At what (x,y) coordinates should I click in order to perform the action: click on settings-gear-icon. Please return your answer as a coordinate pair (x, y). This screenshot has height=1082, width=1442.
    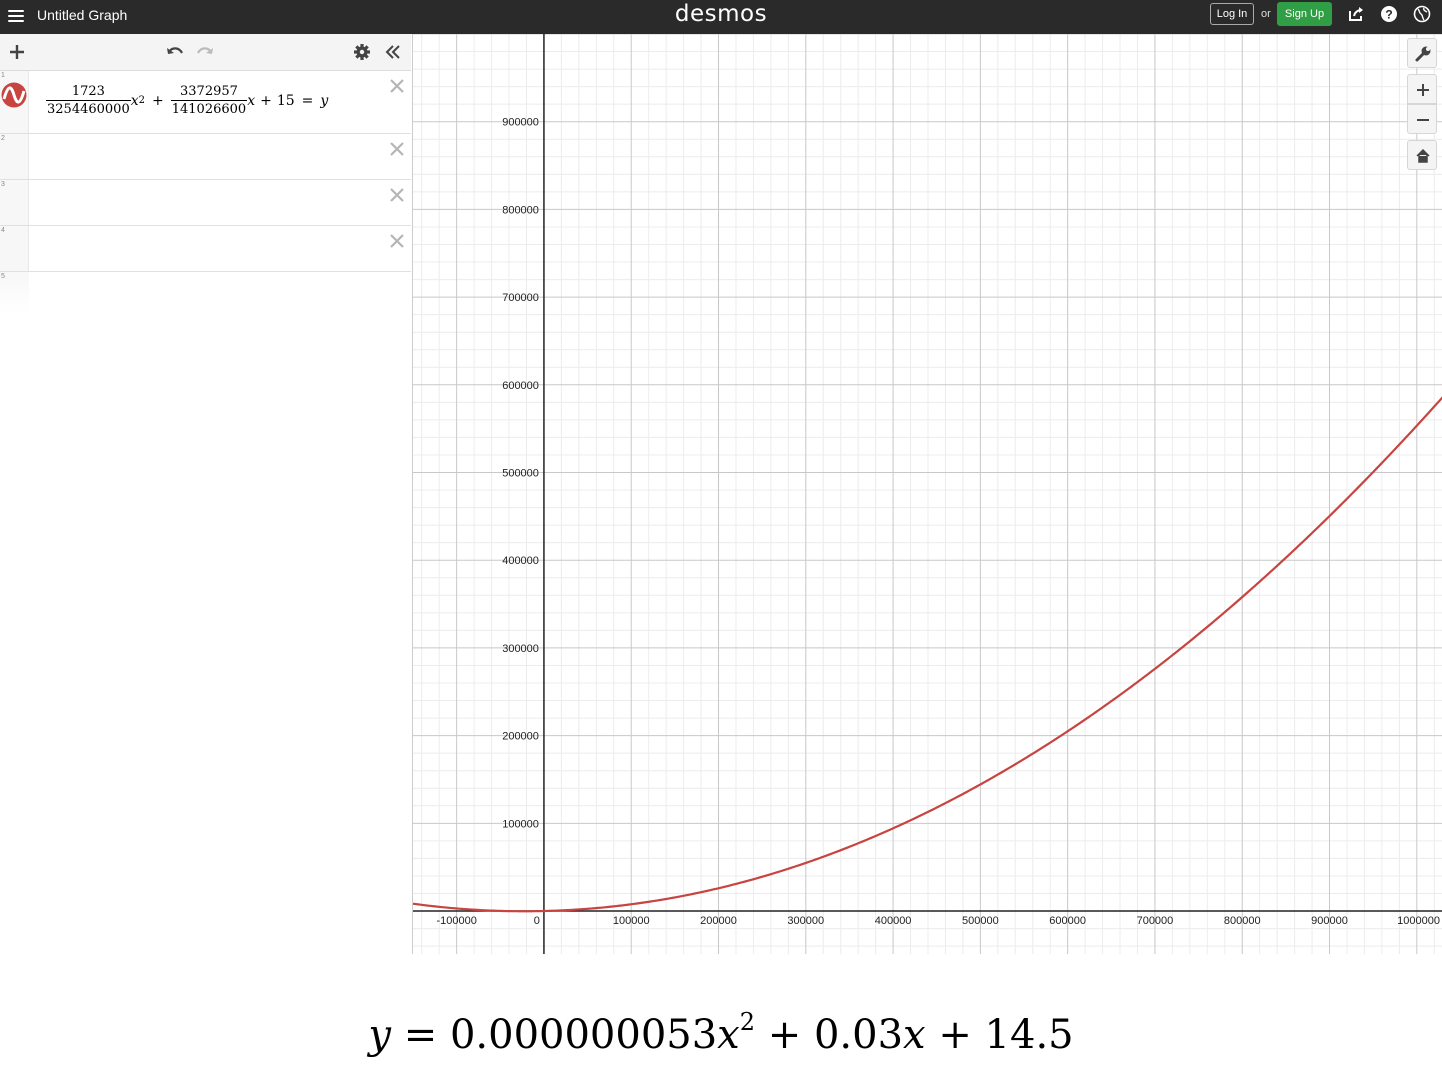
    Looking at the image, I should click on (362, 52).